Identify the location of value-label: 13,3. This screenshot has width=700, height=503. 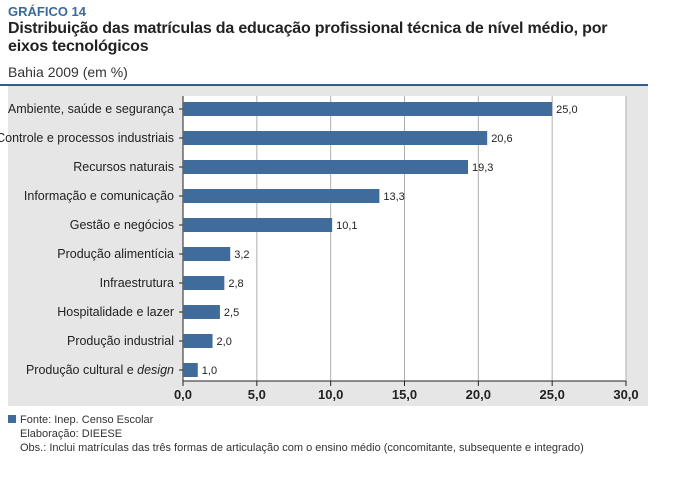
(393, 197).